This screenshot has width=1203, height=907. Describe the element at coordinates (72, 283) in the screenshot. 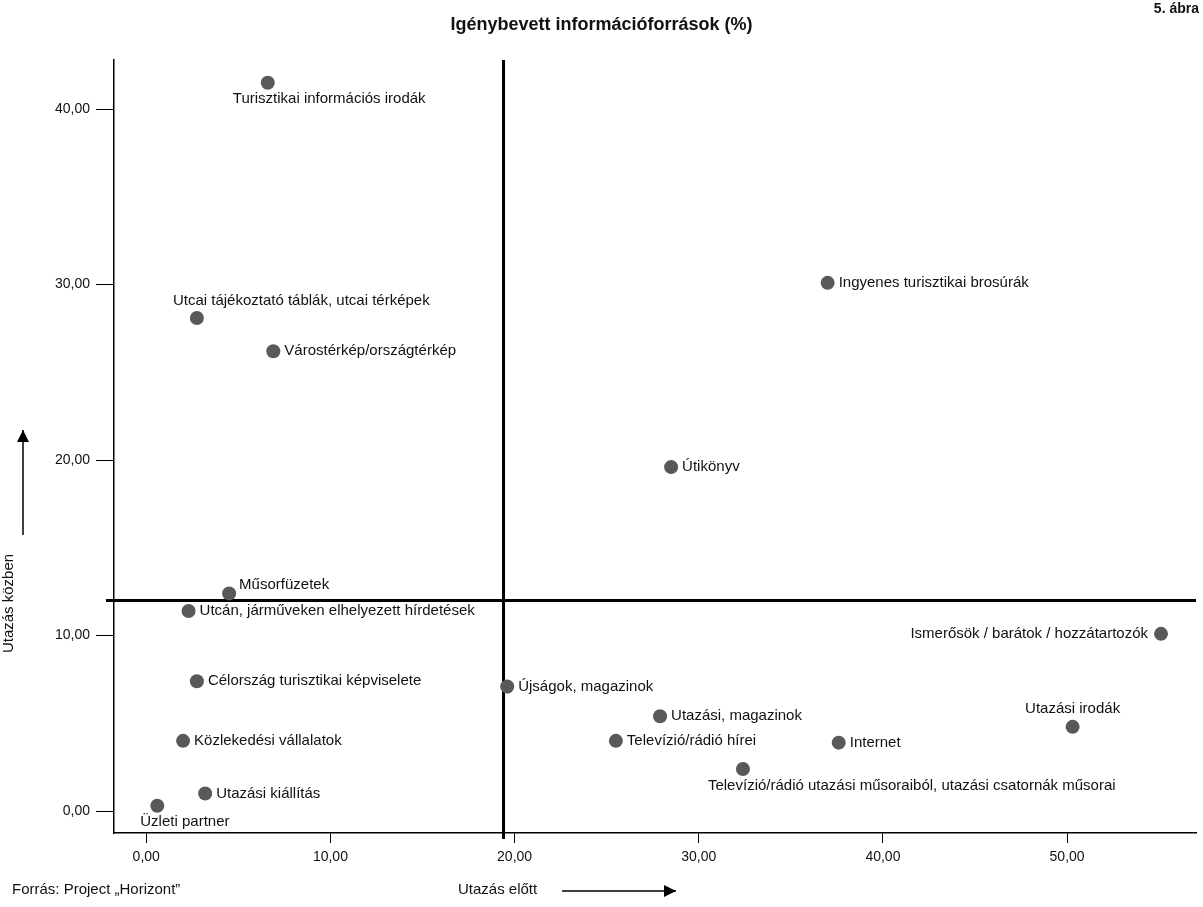

I see `y-tick-label: 30,00` at that location.